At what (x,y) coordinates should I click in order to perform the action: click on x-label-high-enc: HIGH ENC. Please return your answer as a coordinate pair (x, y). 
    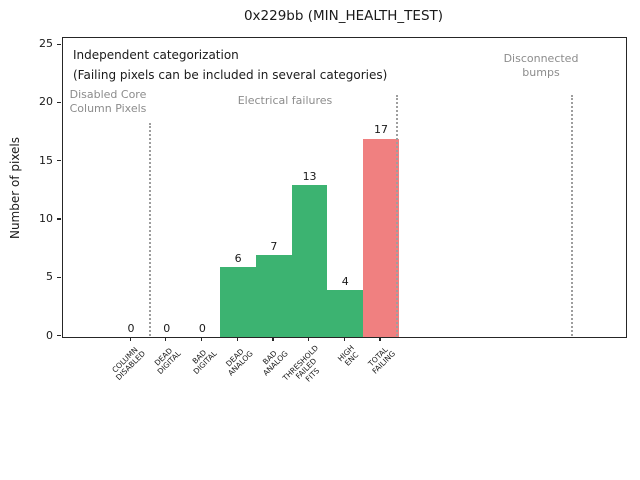
    Looking at the image, I should click on (348, 355).